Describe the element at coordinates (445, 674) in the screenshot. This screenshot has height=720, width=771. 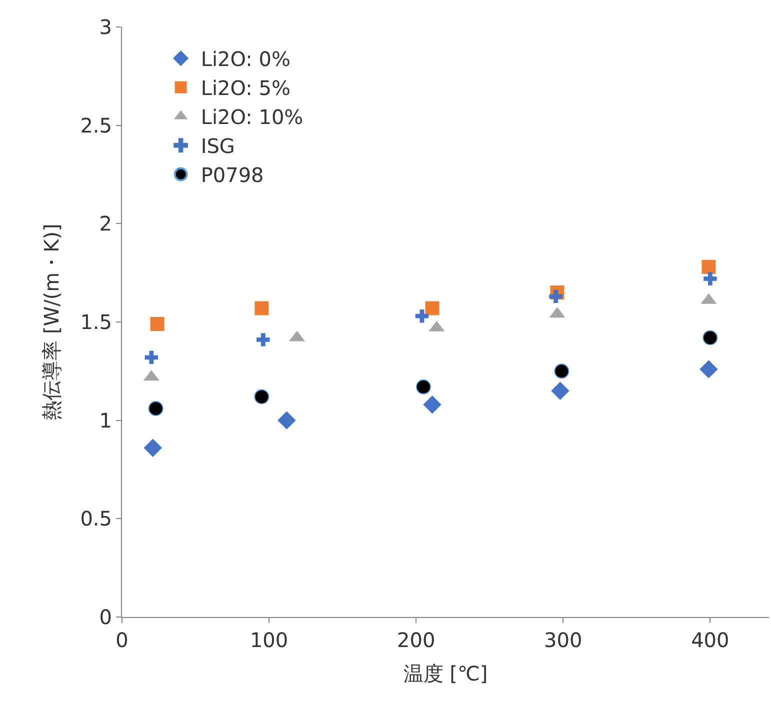
I see `x-axis-title: 温度 [℃]` at that location.